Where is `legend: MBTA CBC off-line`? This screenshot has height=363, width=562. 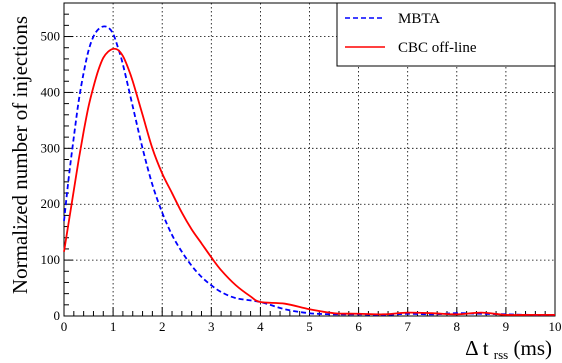
legend: MBTA CBC off-line is located at coordinates (446, 34).